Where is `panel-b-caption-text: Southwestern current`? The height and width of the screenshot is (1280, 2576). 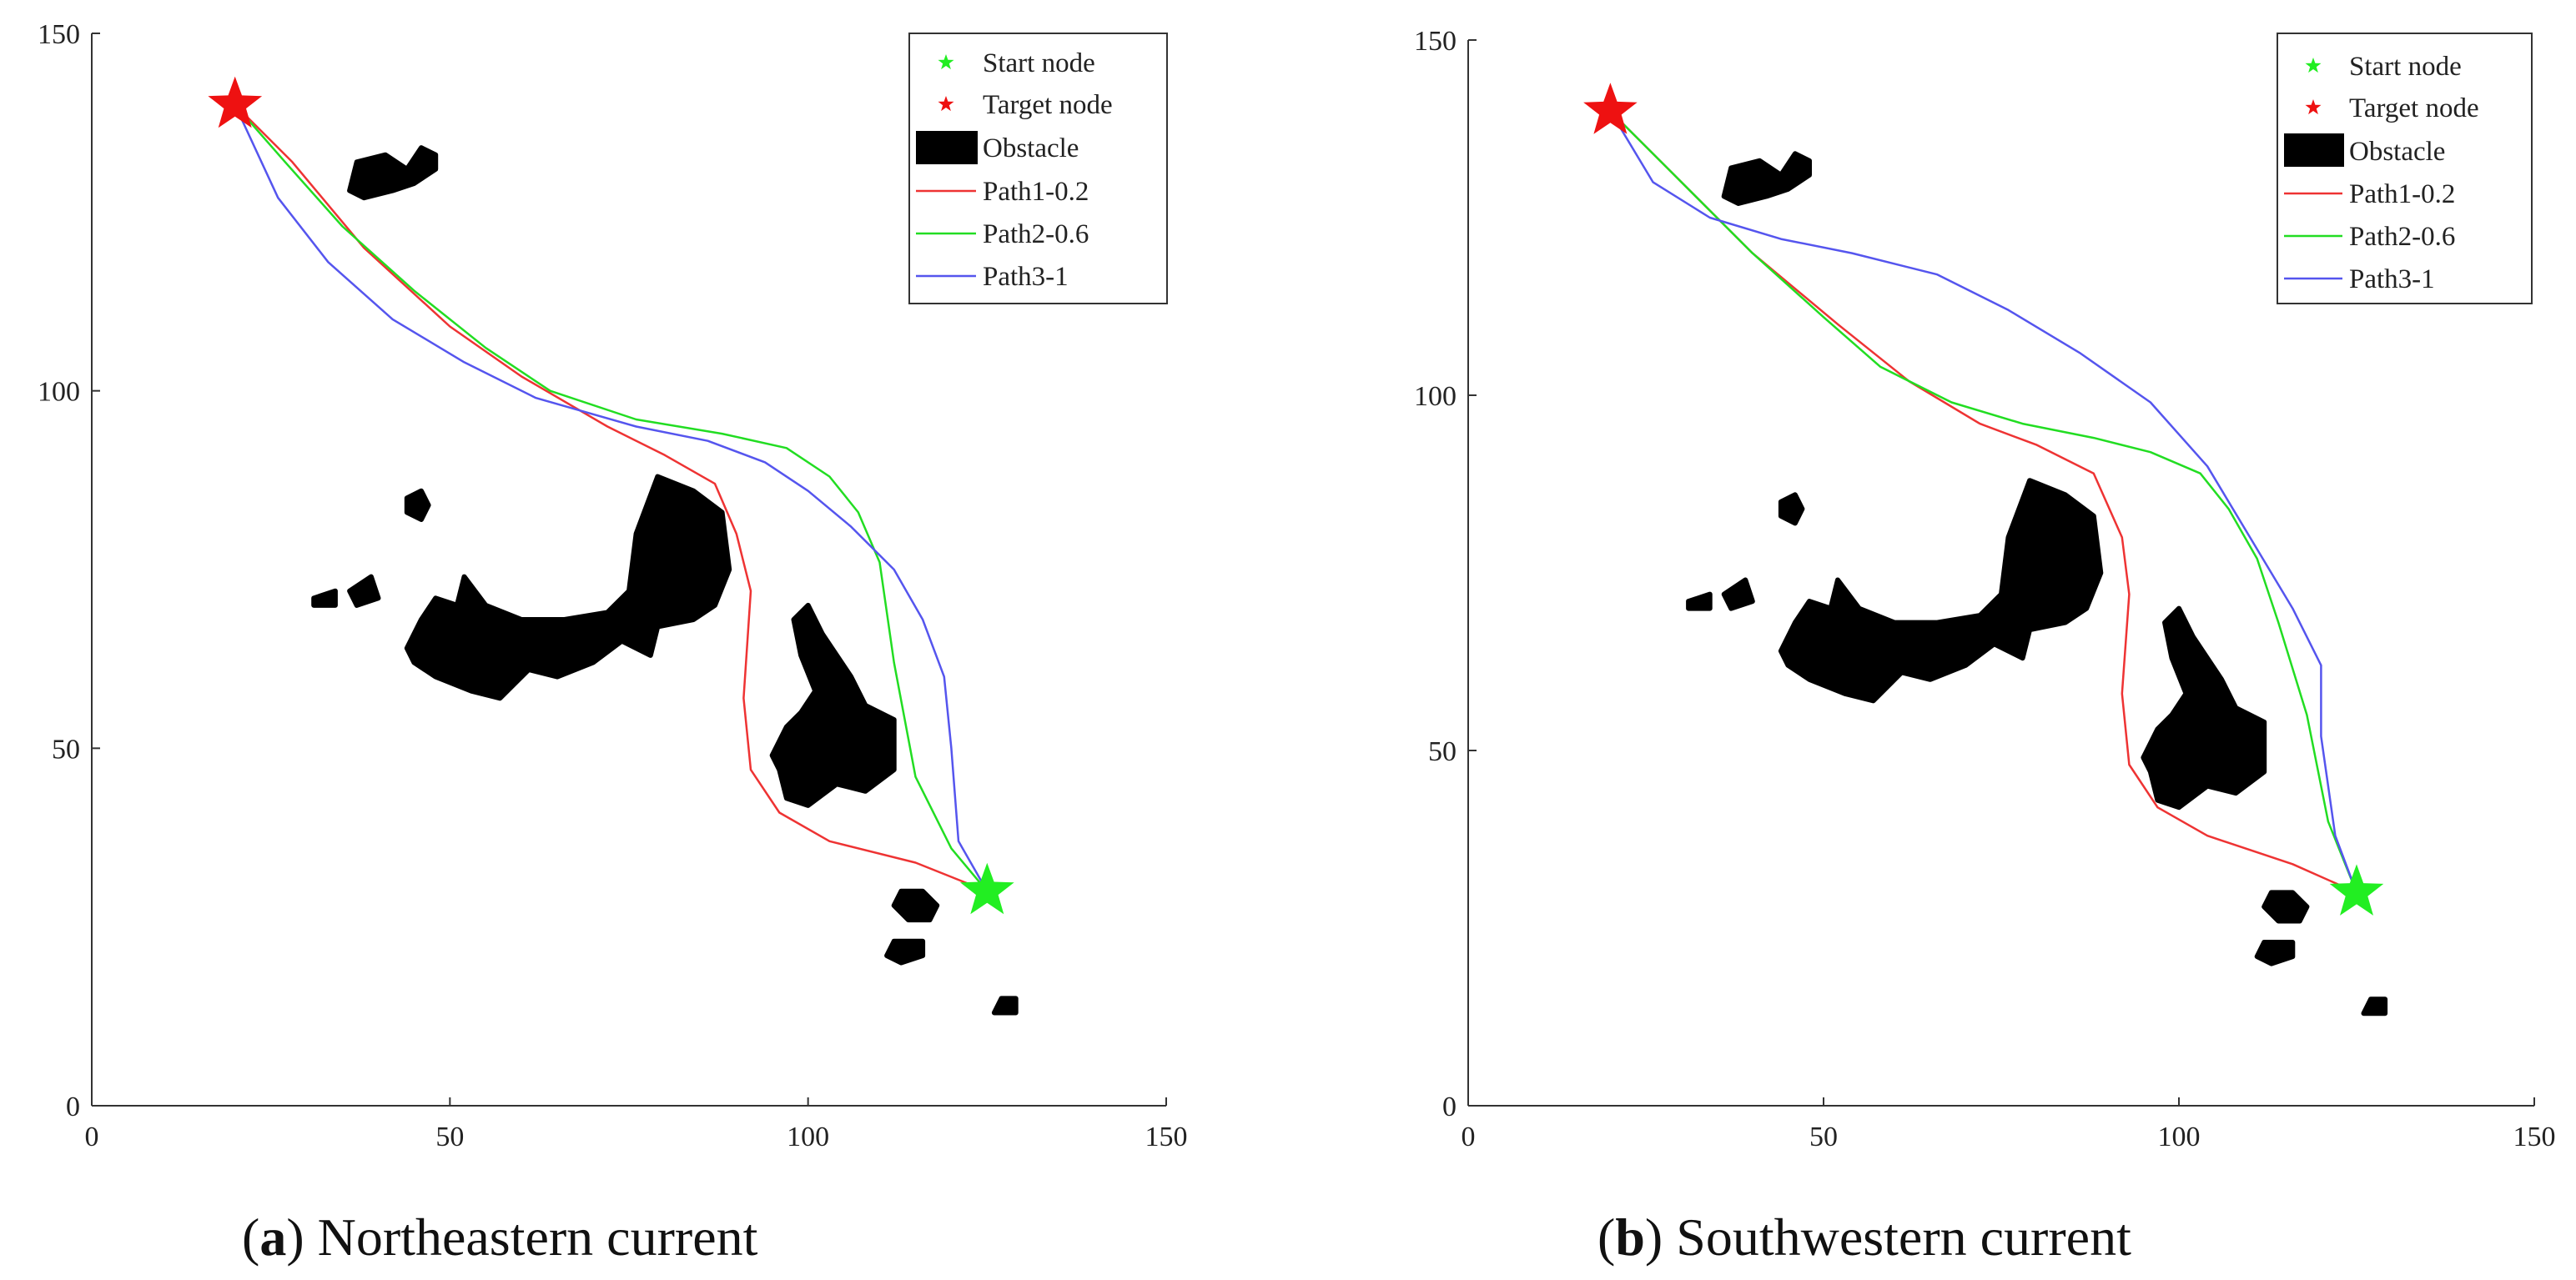
panel-b-caption-text: Southwestern current is located at coordinates (1897, 1237).